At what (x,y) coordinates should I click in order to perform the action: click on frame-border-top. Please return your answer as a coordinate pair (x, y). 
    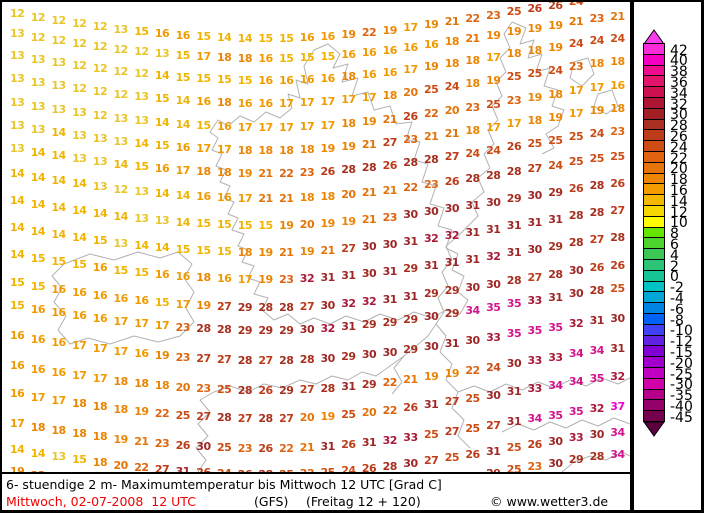
    Looking at the image, I should click on (352, 1).